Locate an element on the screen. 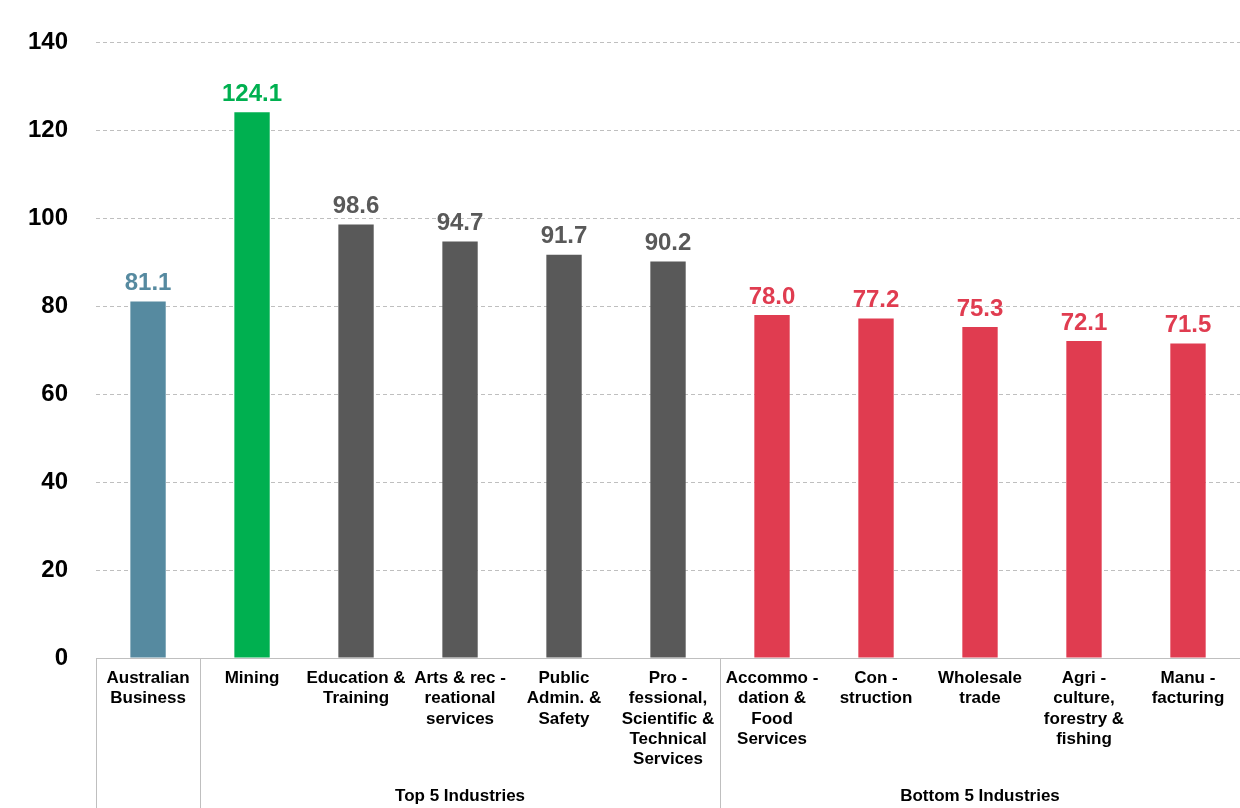 The width and height of the screenshot is (1240, 808). y-tick-label: 0 is located at coordinates (61, 656).